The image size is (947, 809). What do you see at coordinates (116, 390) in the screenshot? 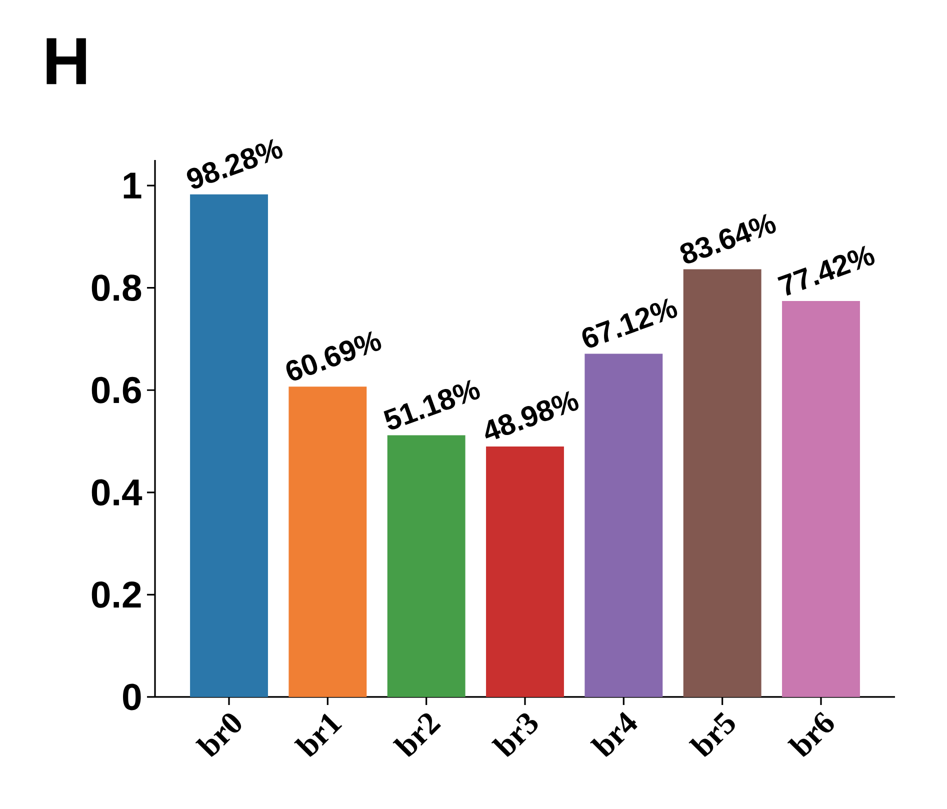
I see `y-tick-label: 0.6` at bounding box center [116, 390].